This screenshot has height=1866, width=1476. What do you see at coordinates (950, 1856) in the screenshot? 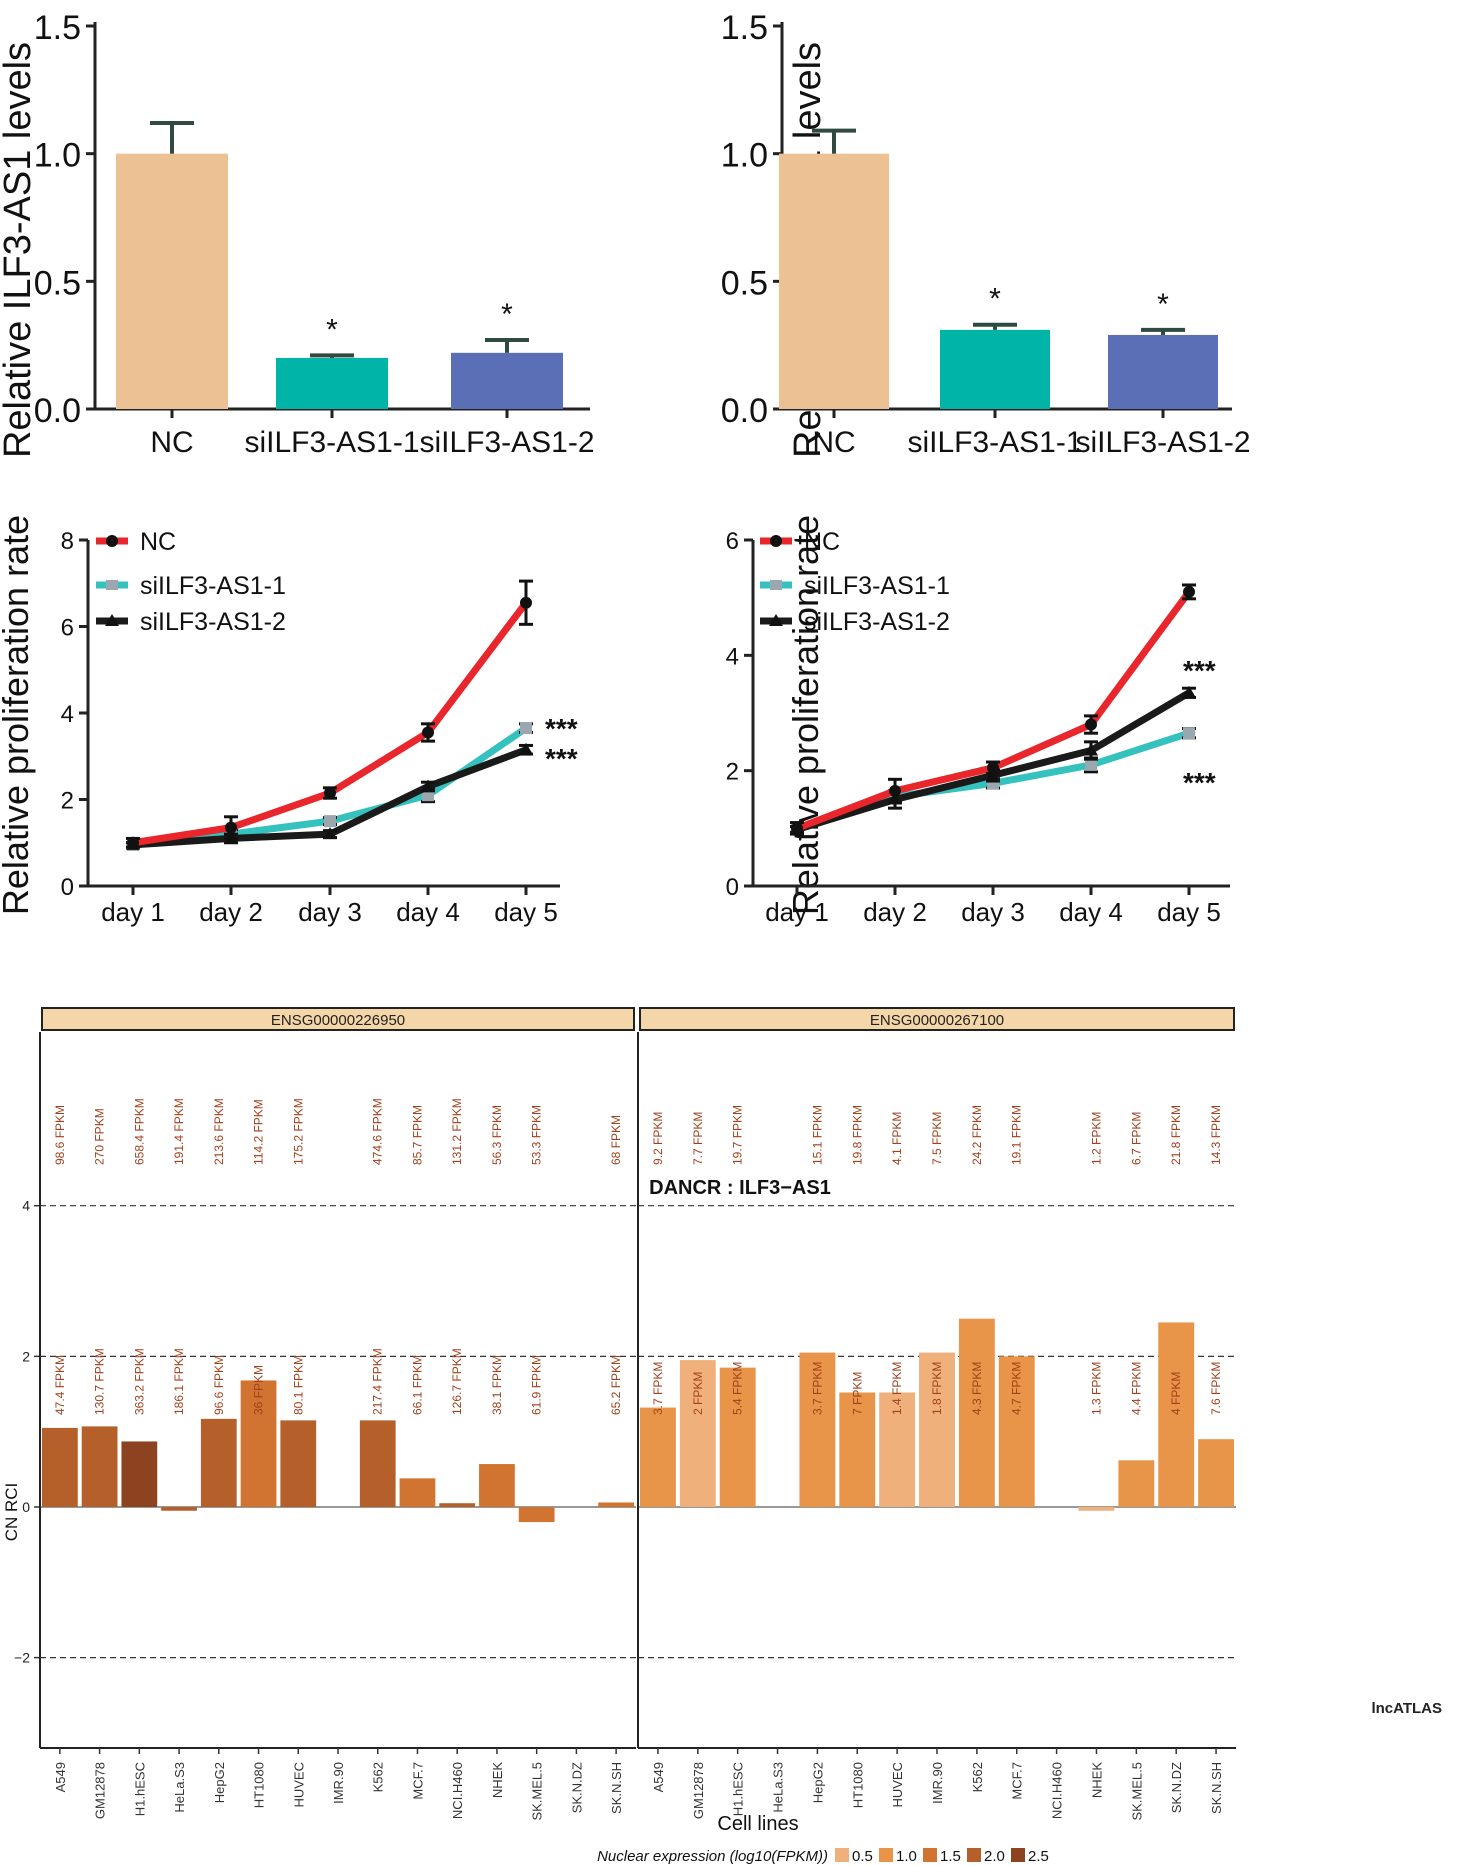
I see `legend-level-label: 1.5` at bounding box center [950, 1856].